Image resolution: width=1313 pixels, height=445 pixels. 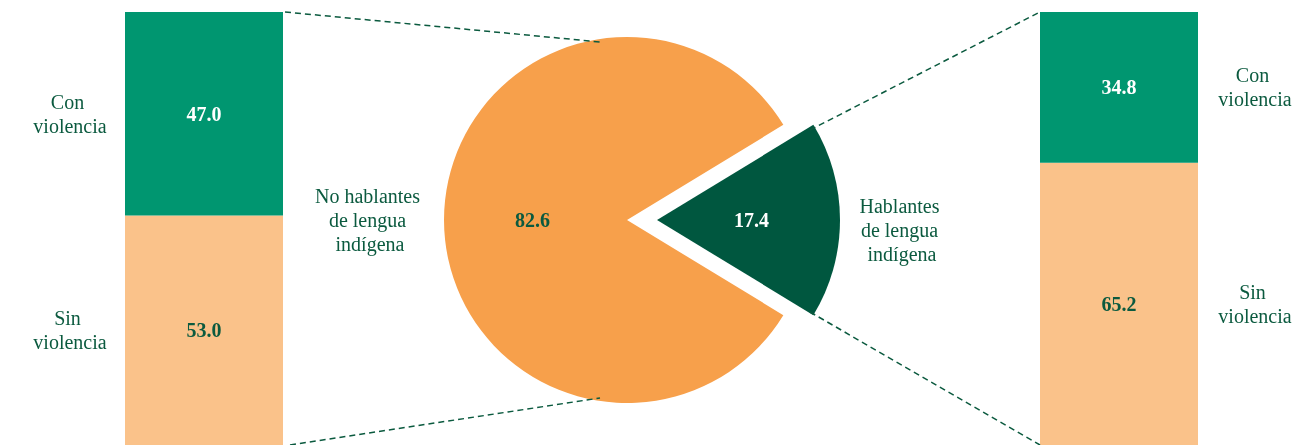 I want to click on slice-label: No hablantes de lengua indígena, so click(x=370, y=220).